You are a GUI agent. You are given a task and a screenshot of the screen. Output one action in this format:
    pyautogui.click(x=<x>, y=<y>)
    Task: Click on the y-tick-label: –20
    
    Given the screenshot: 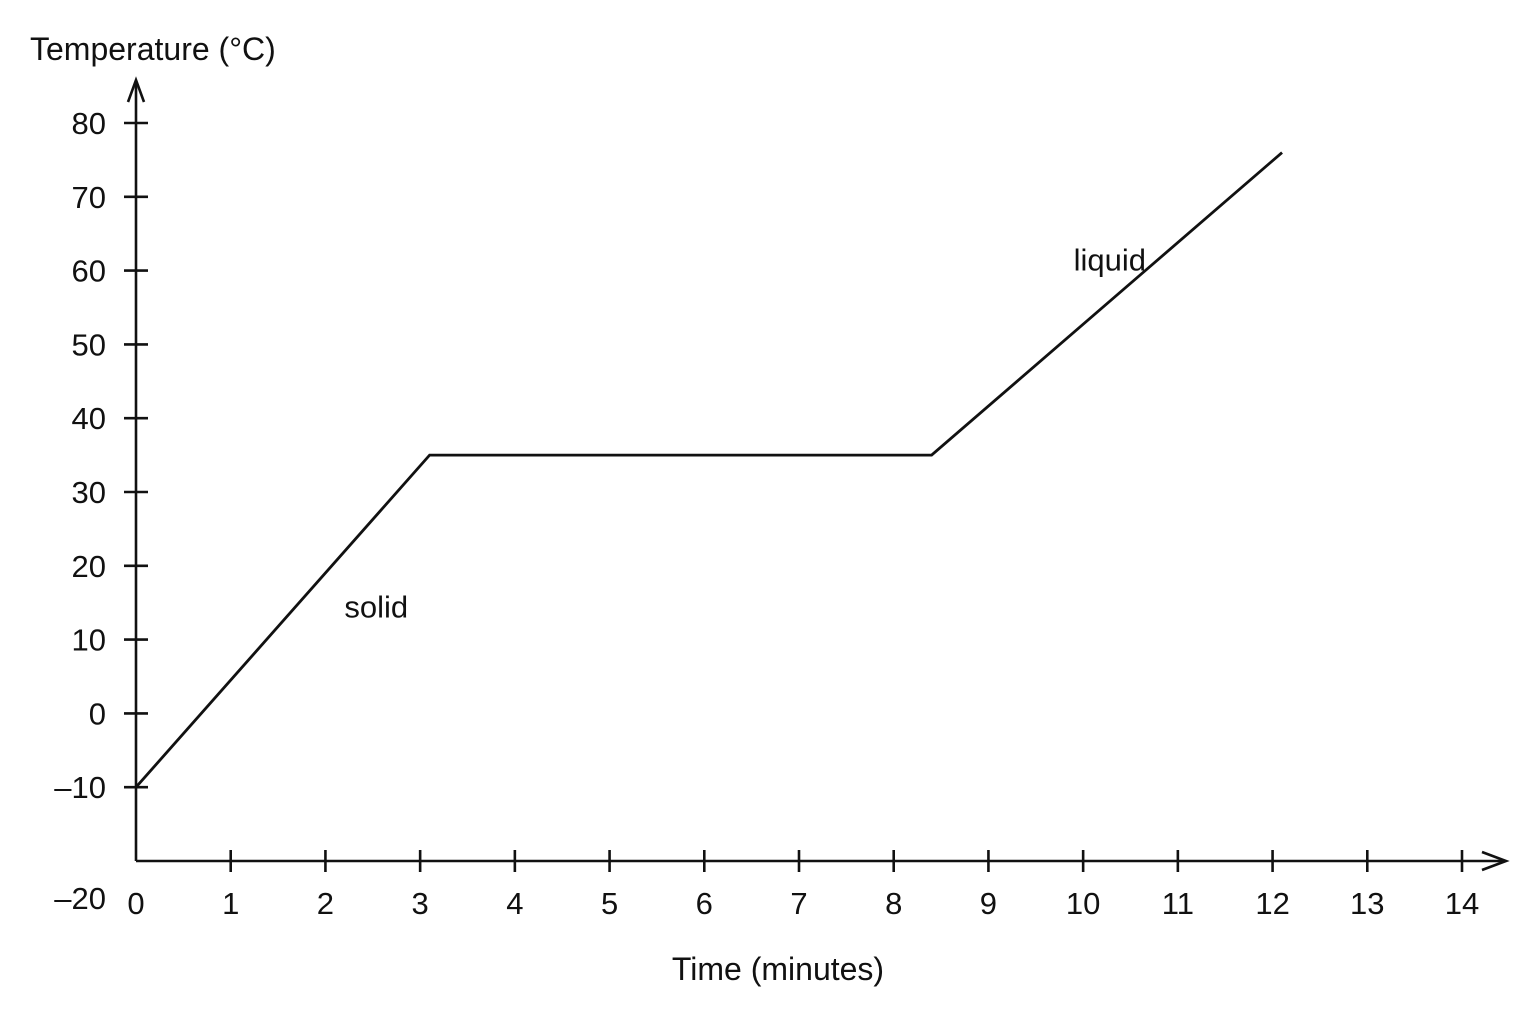 What is the action you would take?
    pyautogui.click(x=80, y=898)
    